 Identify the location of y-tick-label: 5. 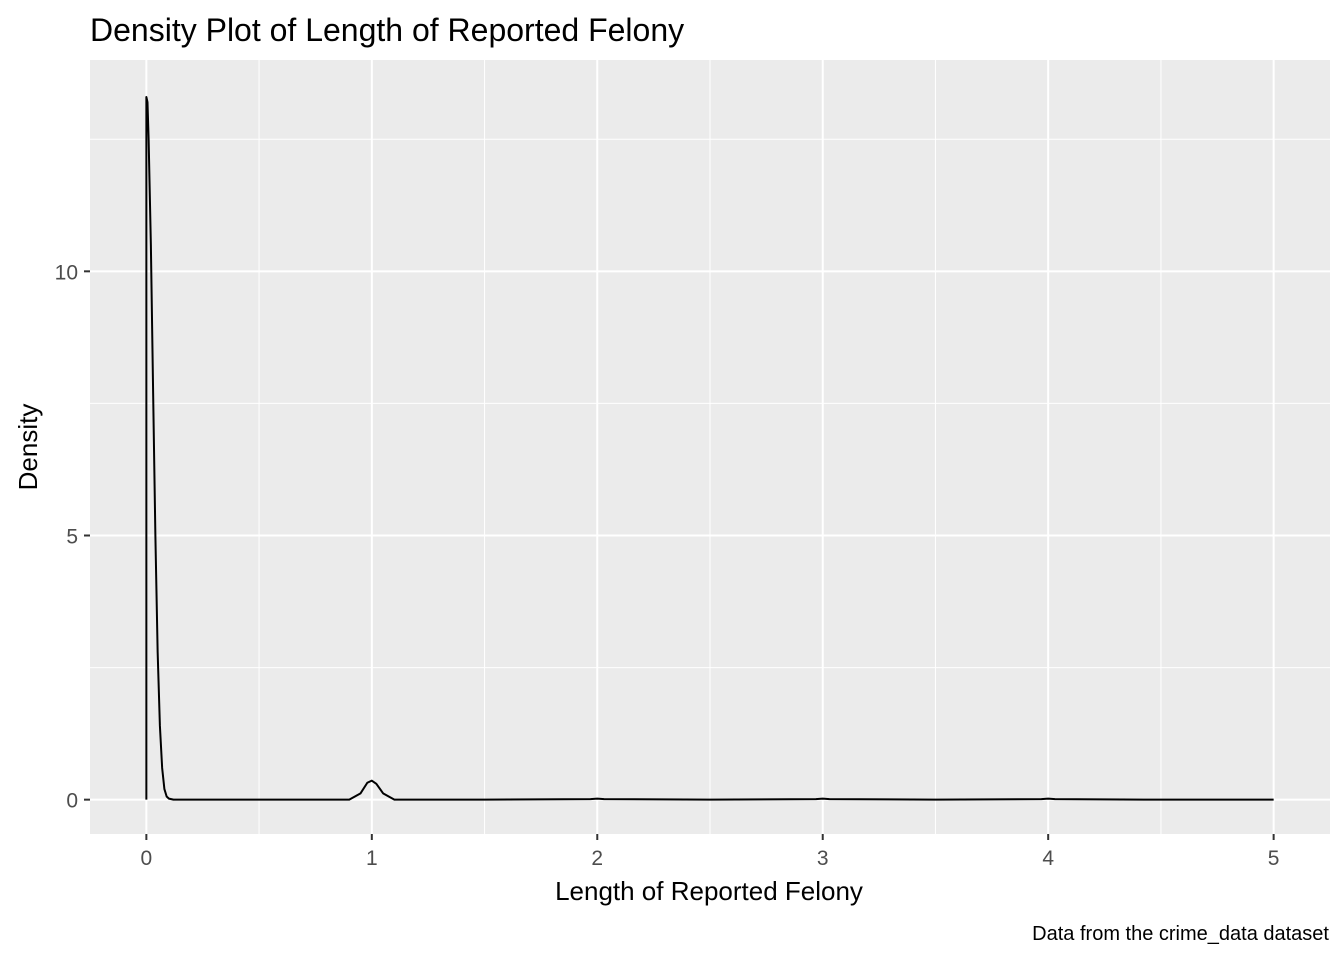
(72, 536).